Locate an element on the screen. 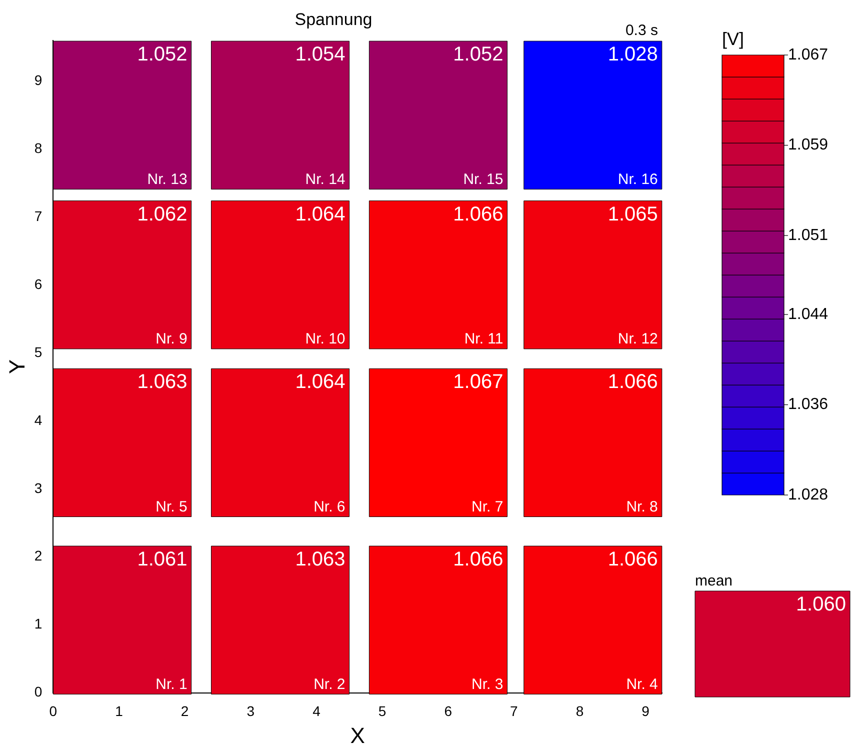  y-tick-label: 3 is located at coordinates (38, 488).